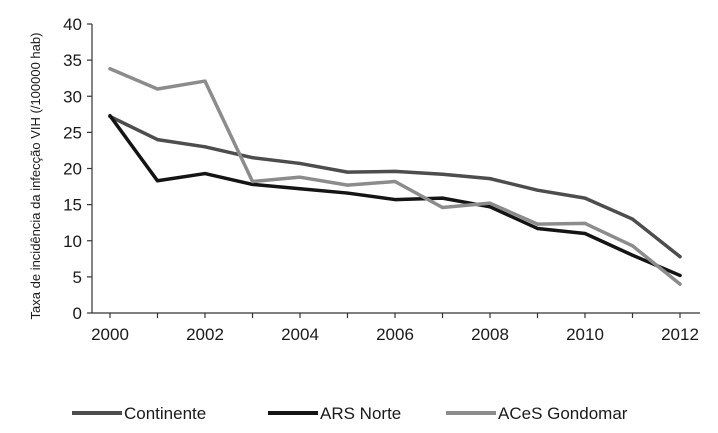  Describe the element at coordinates (585, 334) in the screenshot. I see `x-tick-label: 2010` at that location.